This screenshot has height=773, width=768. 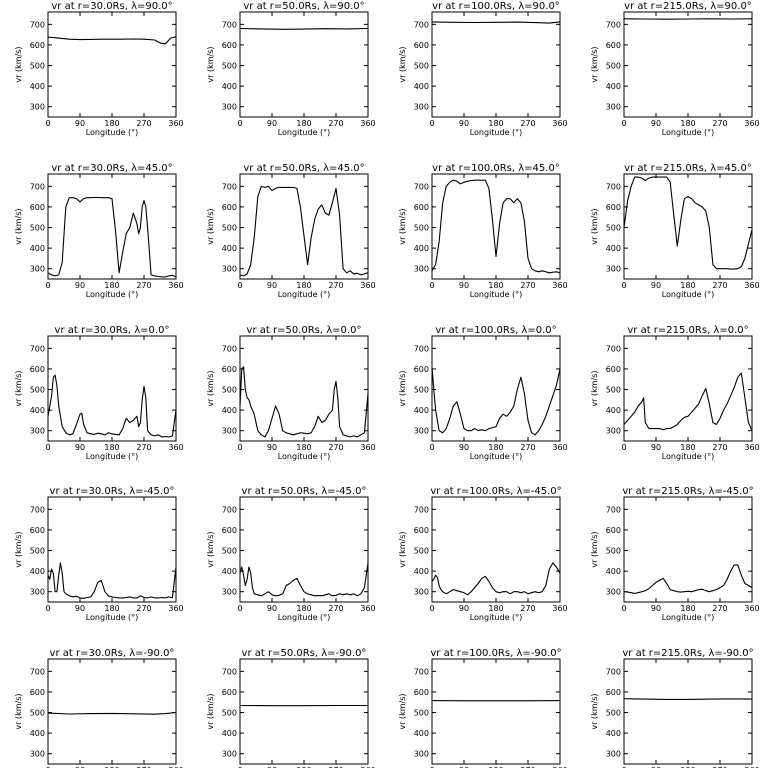 I want to click on panel-title: vr at r=30.0Rs, λ=45.0°, so click(x=111, y=168).